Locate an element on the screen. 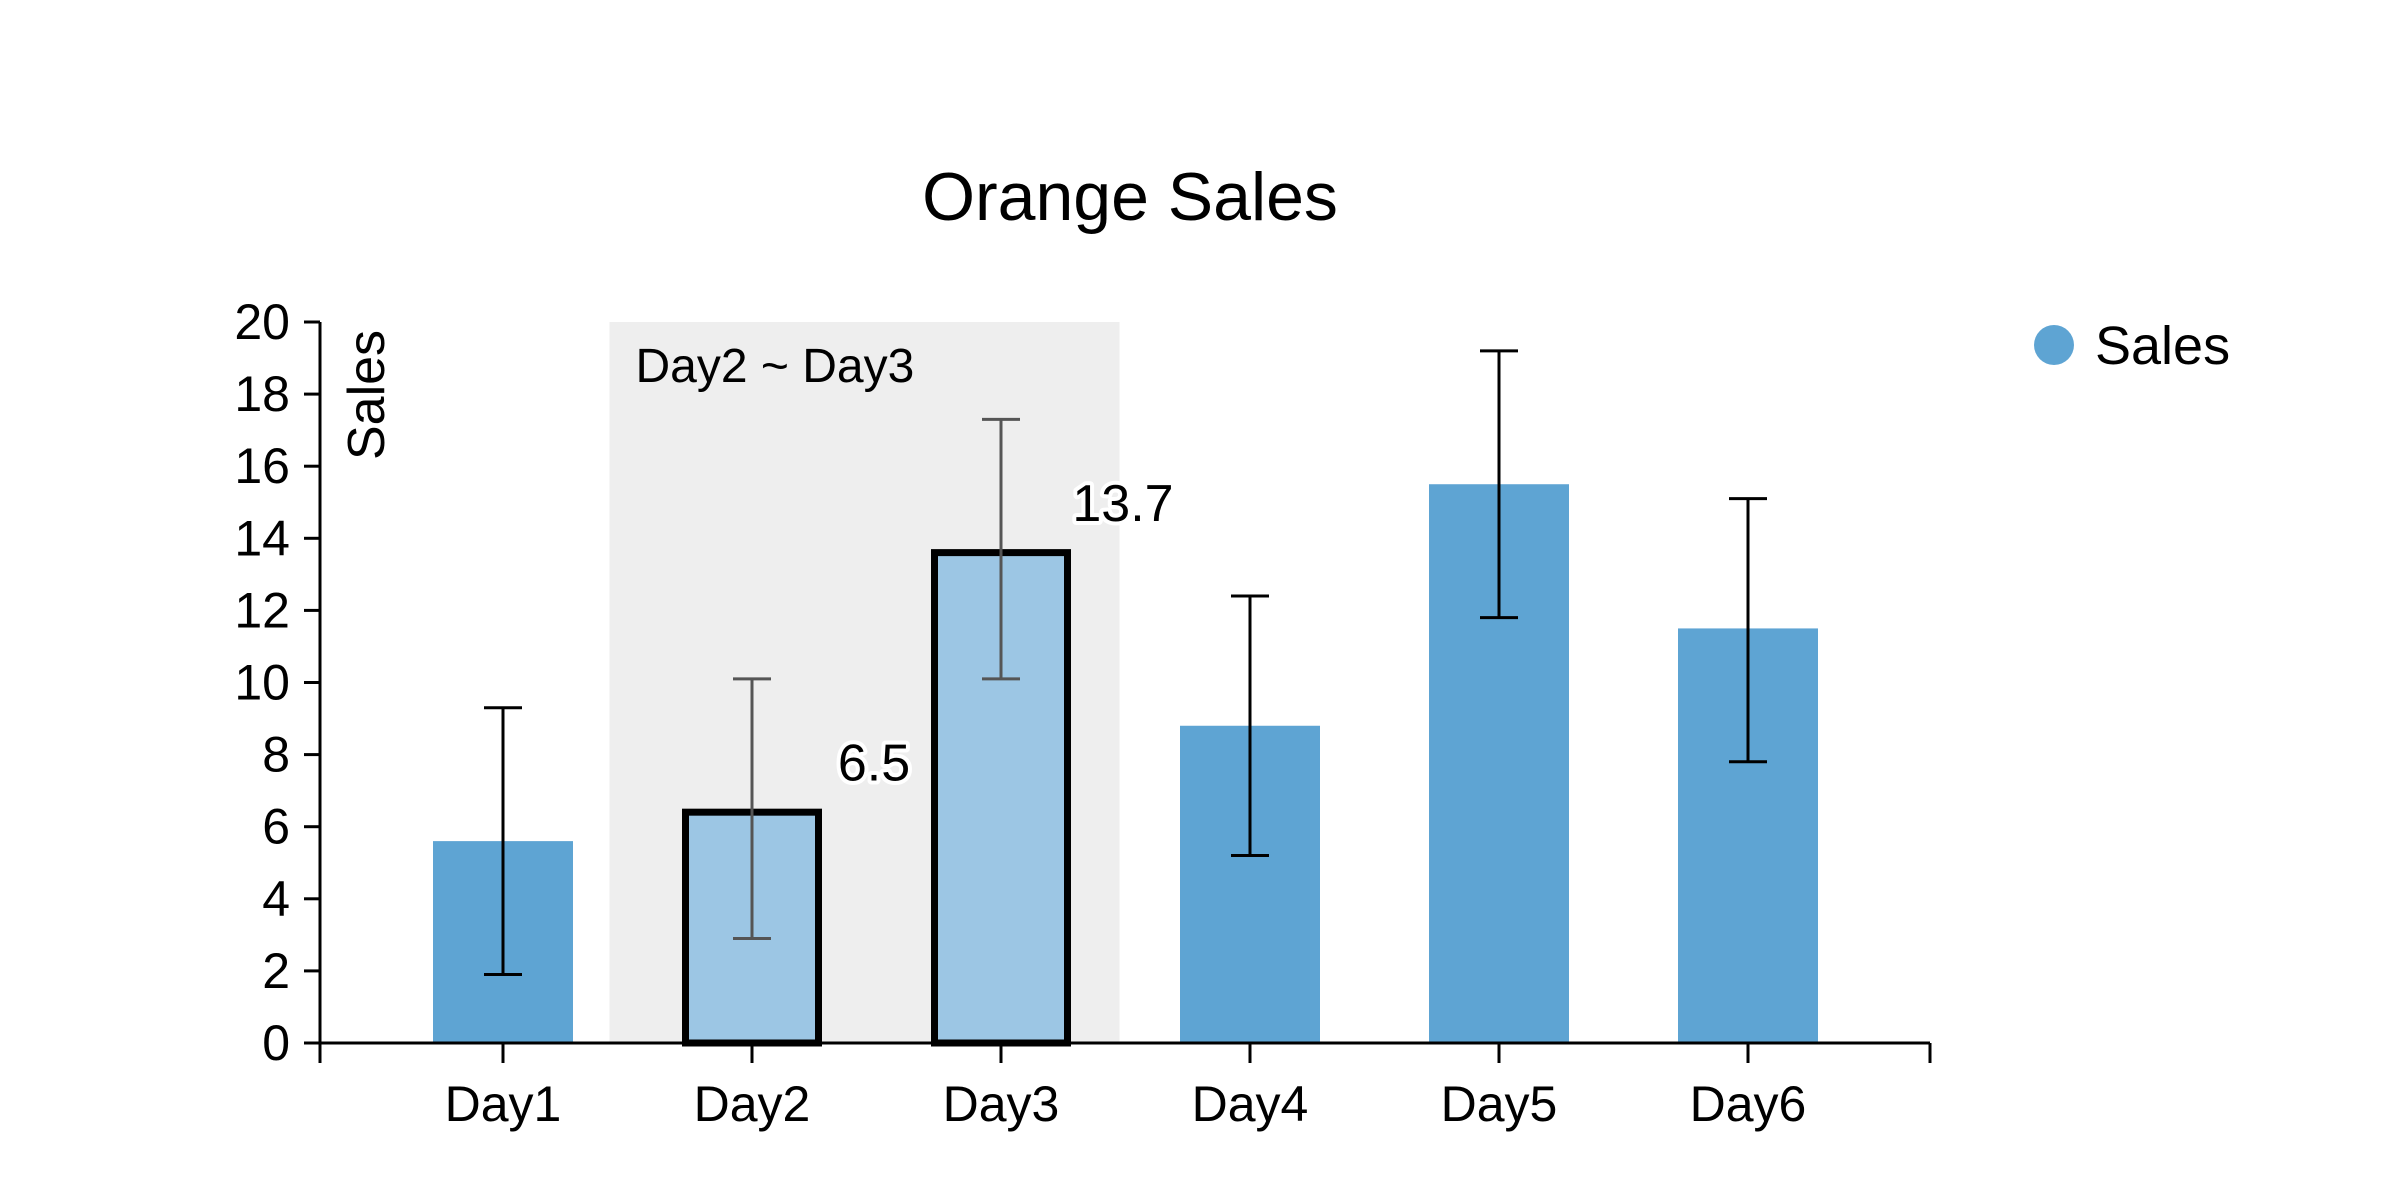 The height and width of the screenshot is (1200, 2400). y-tick-label: 2 is located at coordinates (276, 971).